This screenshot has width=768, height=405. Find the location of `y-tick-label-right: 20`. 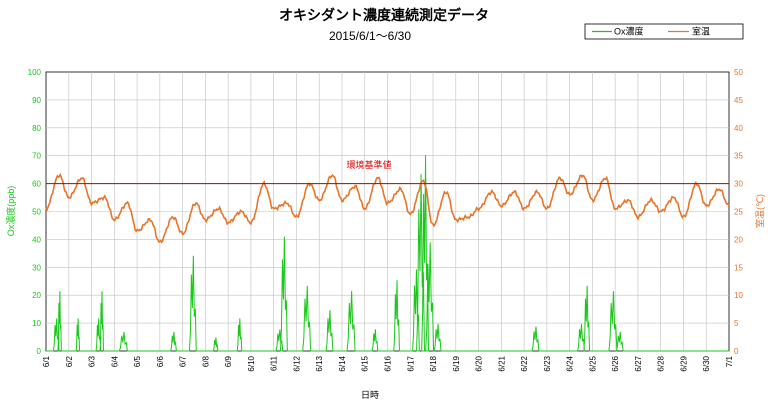

y-tick-label-right: 20 is located at coordinates (738, 239).